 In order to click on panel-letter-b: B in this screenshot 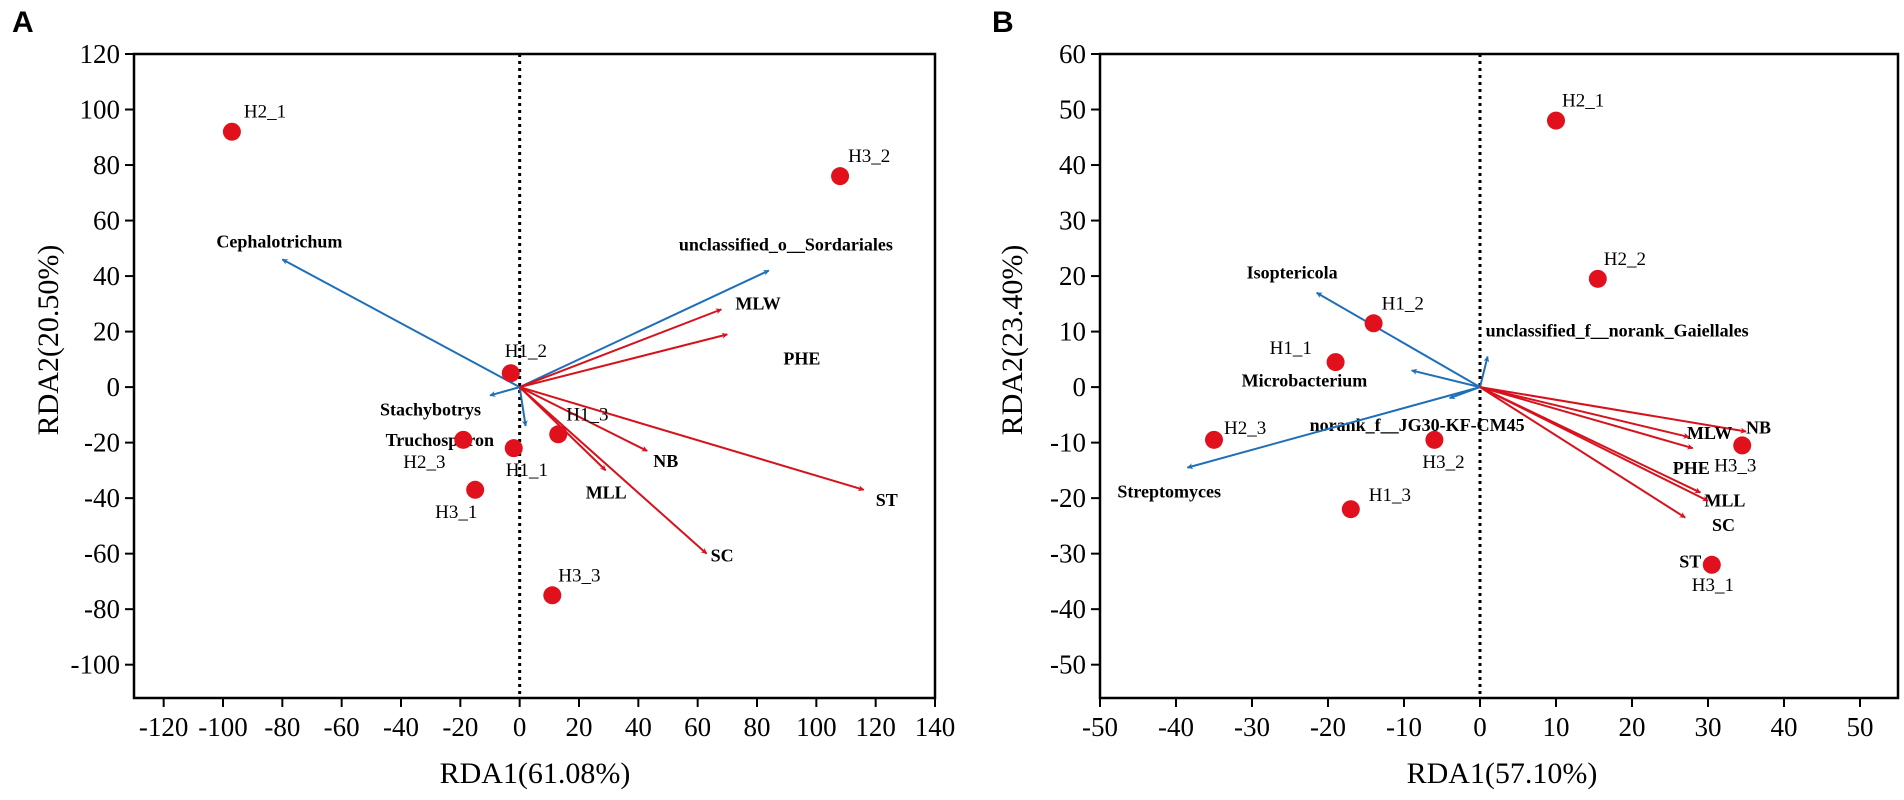, I will do `click(1003, 22)`.